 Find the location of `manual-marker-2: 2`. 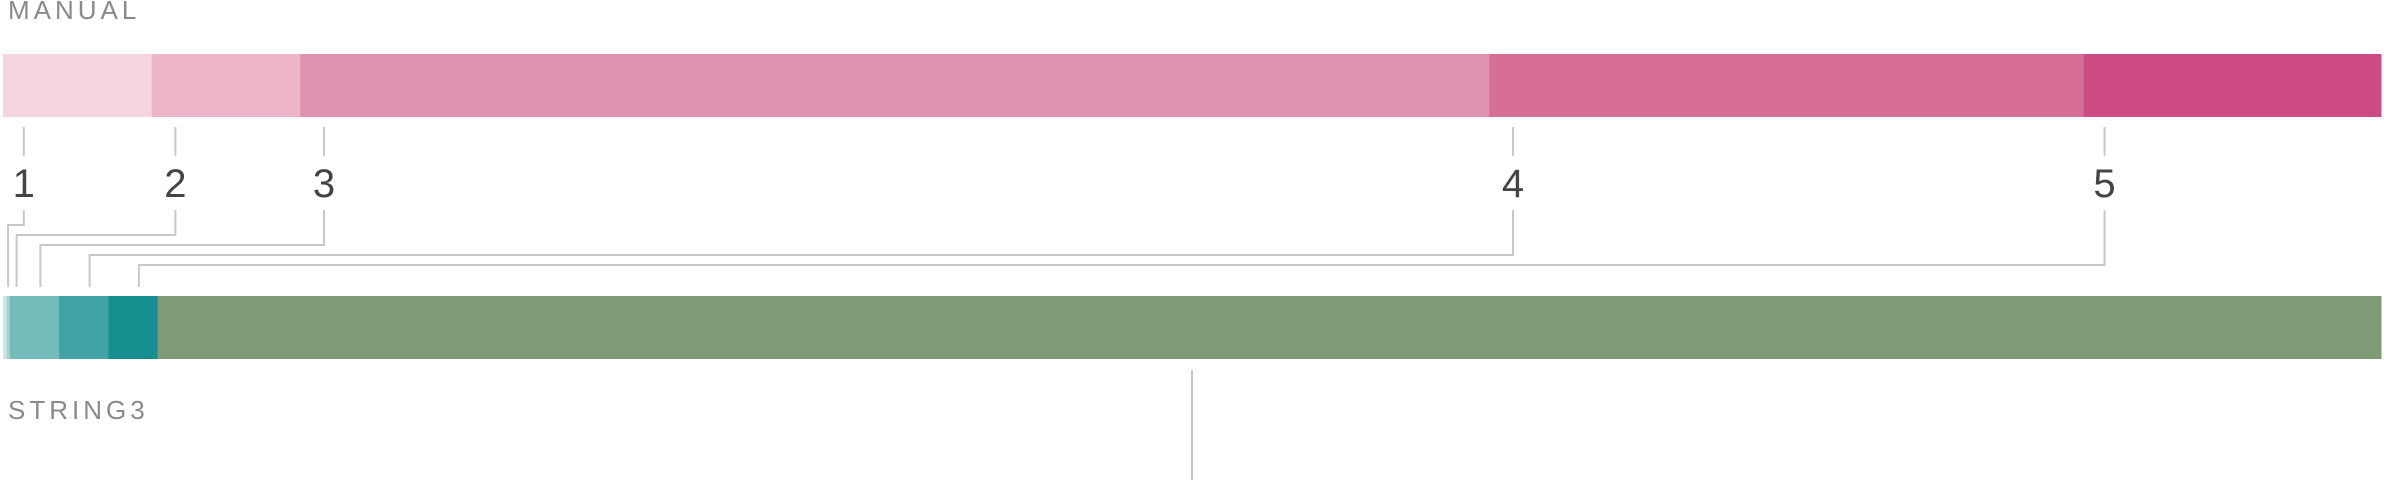

manual-marker-2: 2 is located at coordinates (175, 184).